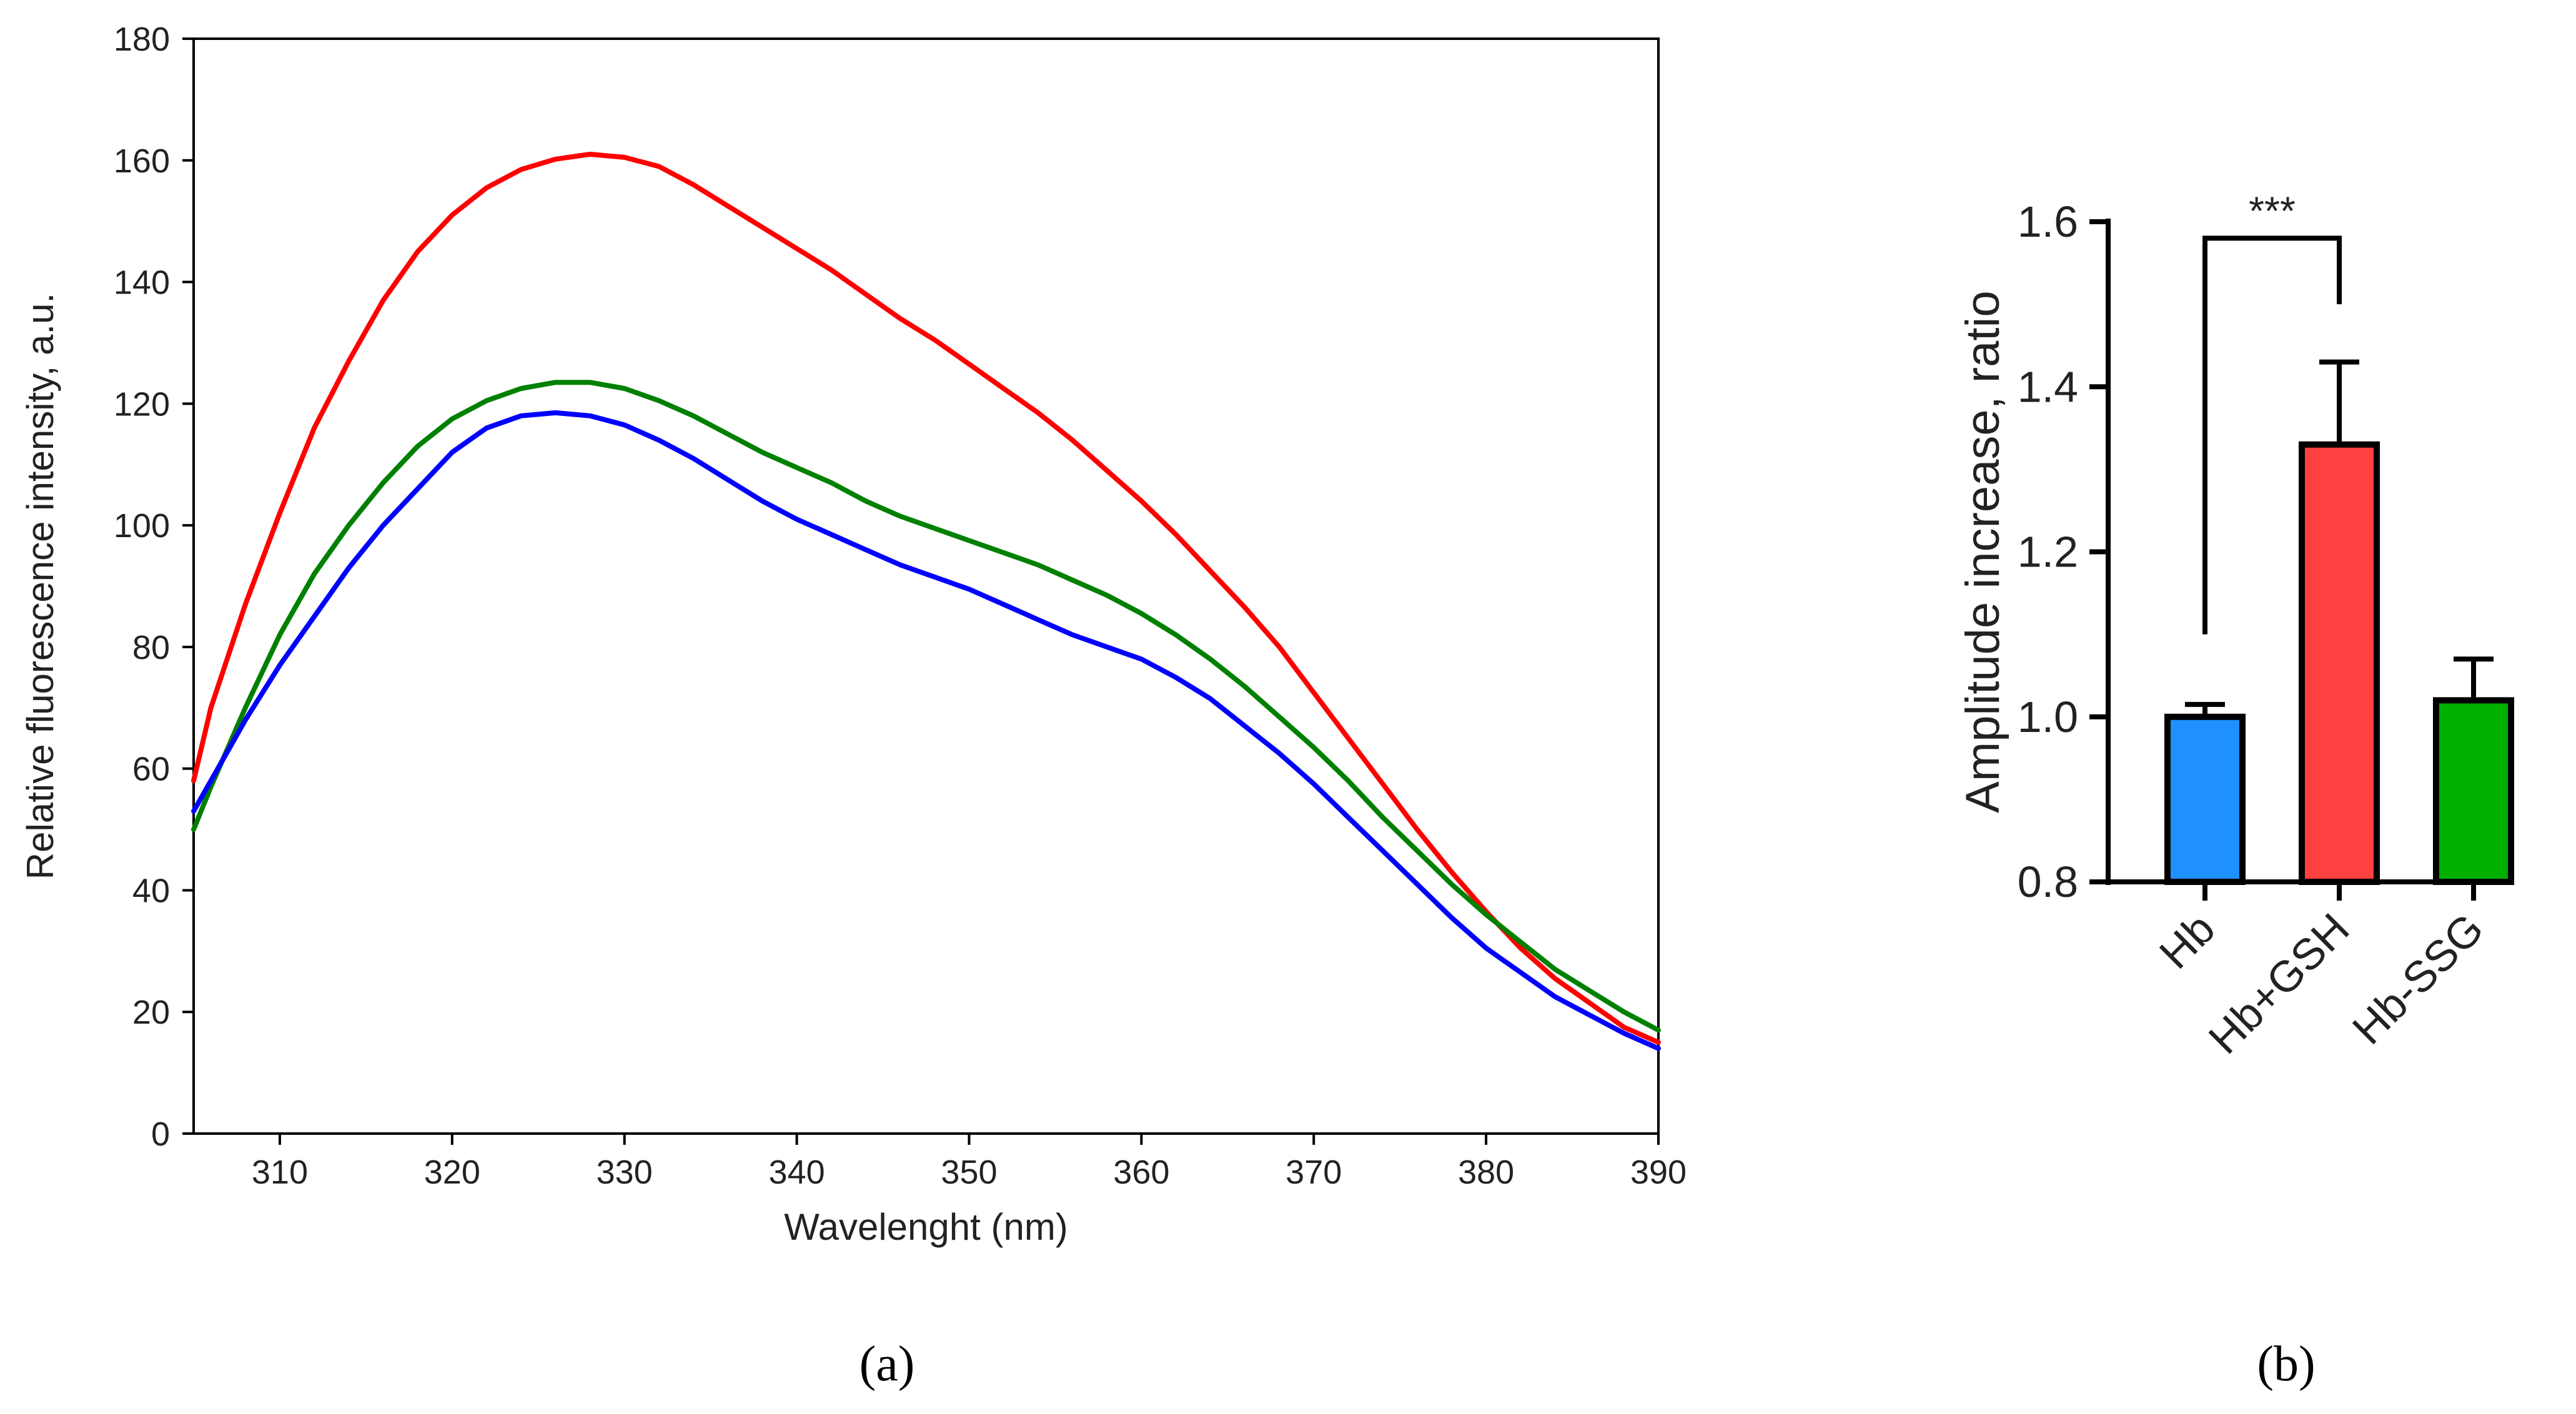 This screenshot has height=1414, width=2576. What do you see at coordinates (2286, 1364) in the screenshot?
I see `panel-label-b: (b)` at bounding box center [2286, 1364].